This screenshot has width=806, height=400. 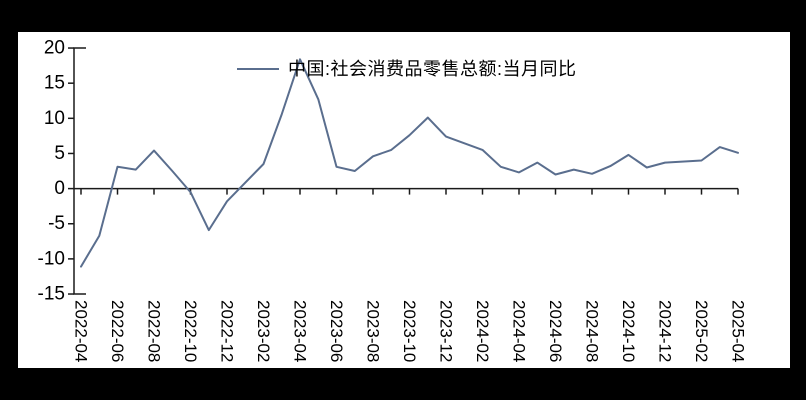 I want to click on y-tick-label: -15, so click(x=51, y=294).